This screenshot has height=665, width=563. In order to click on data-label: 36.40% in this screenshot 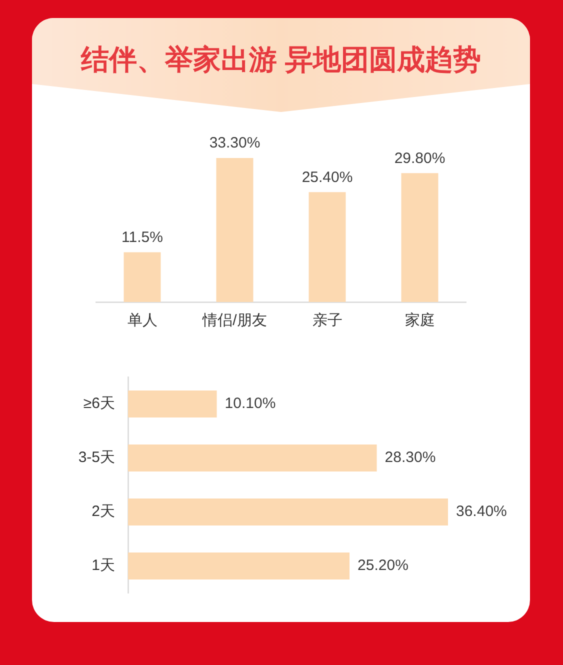, I will do `click(481, 511)`.